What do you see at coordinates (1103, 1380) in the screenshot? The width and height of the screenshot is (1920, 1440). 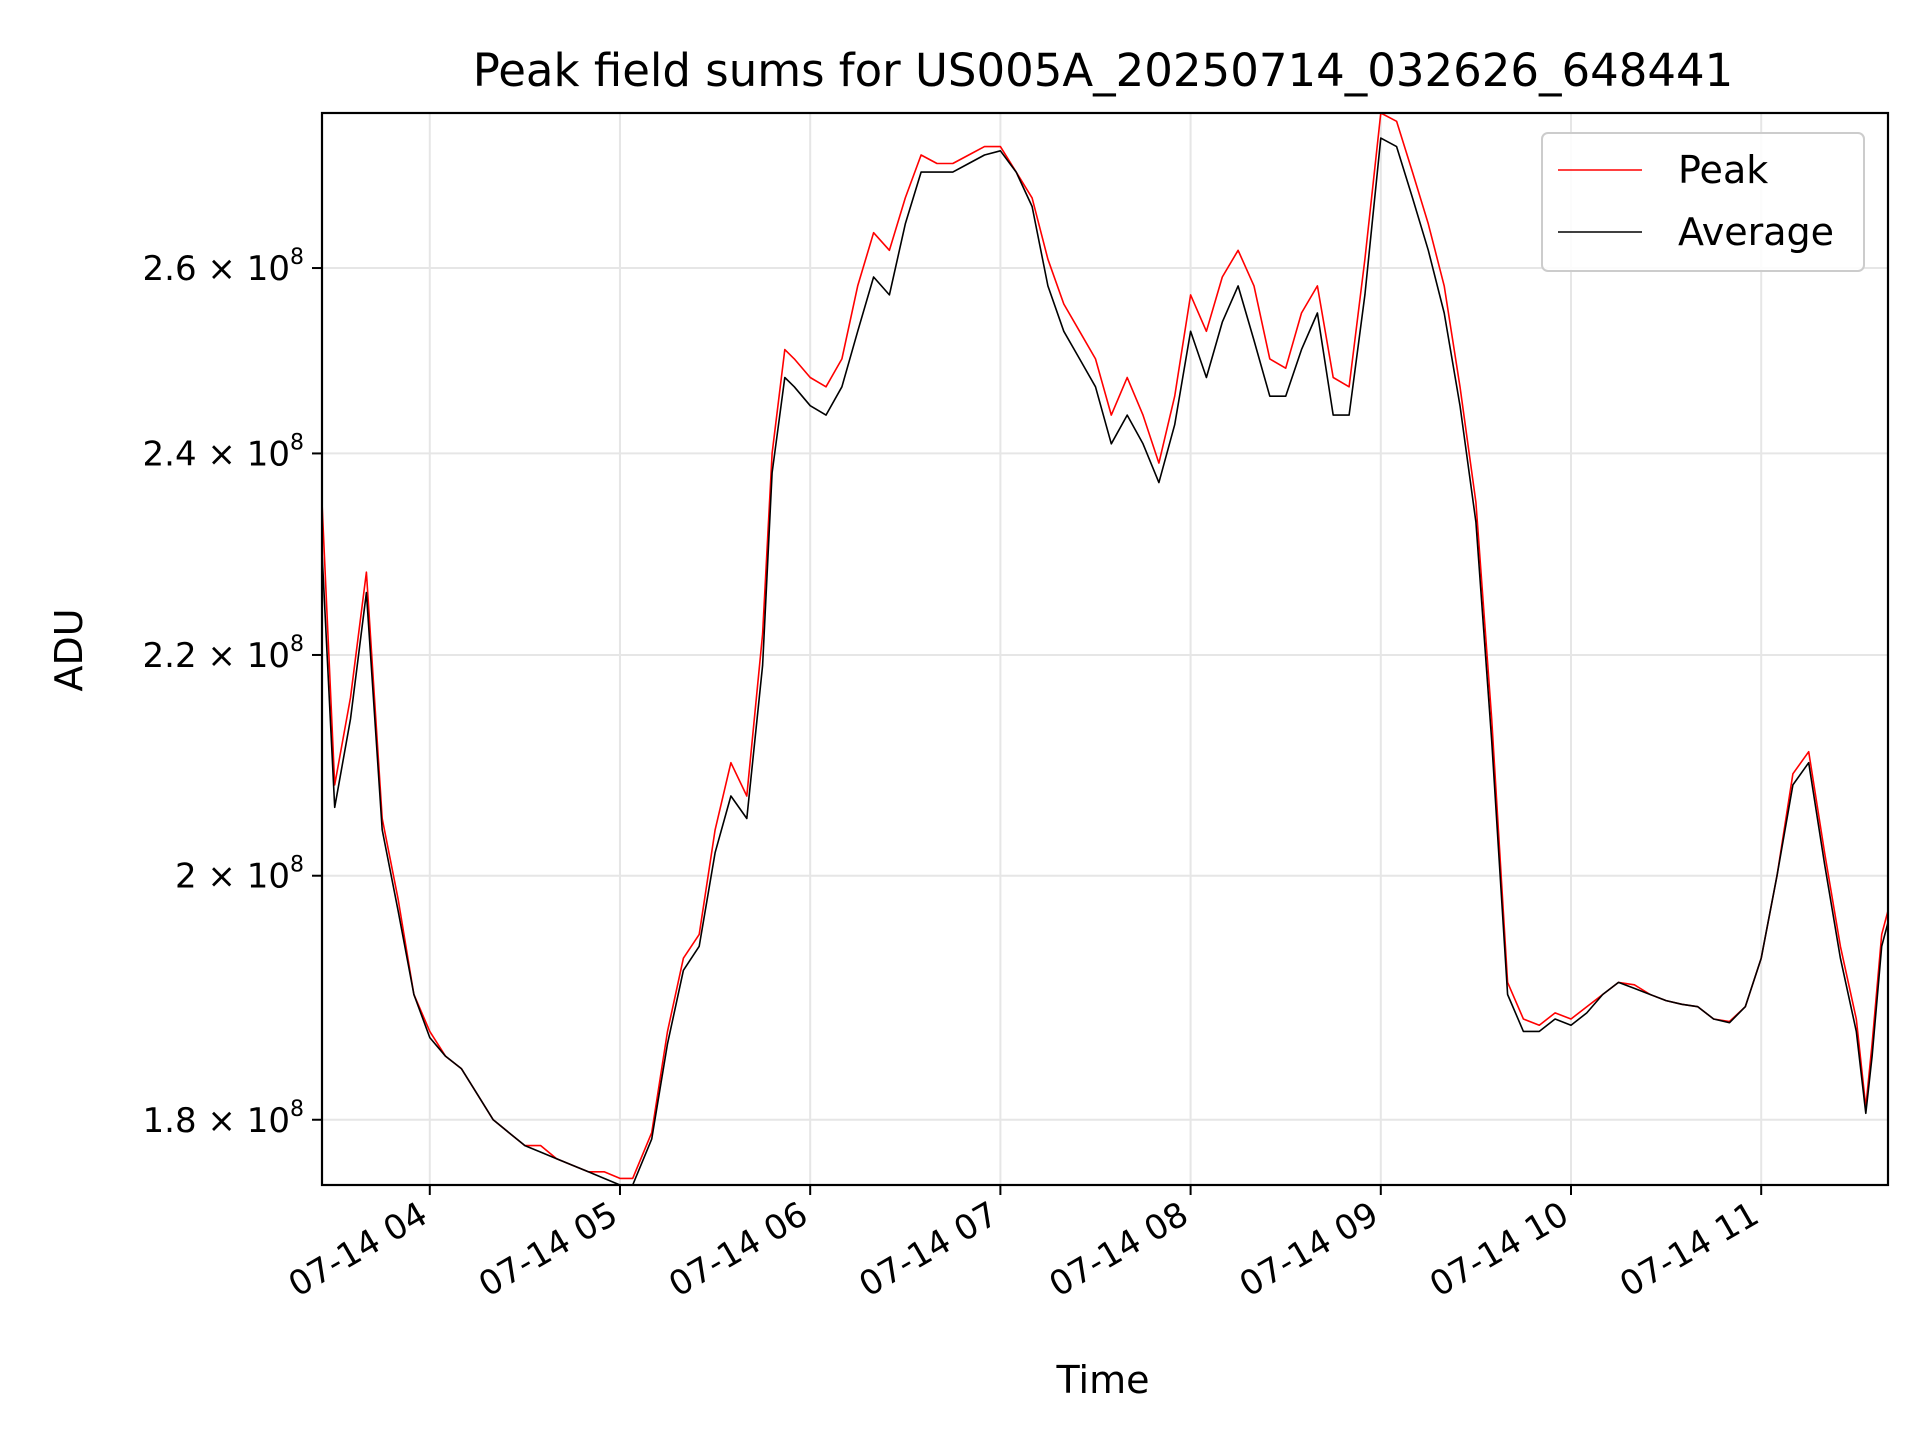 I see `x-axis-label: Time` at bounding box center [1103, 1380].